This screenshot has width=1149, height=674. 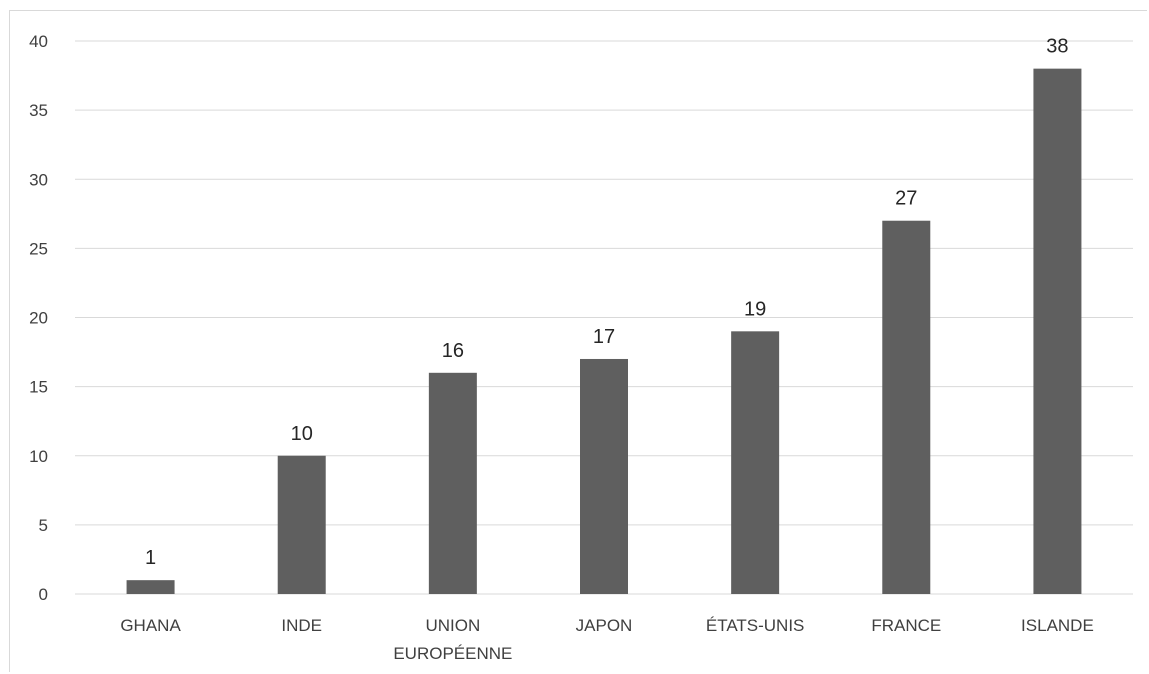 What do you see at coordinates (150, 558) in the screenshot?
I see `data-label: 1` at bounding box center [150, 558].